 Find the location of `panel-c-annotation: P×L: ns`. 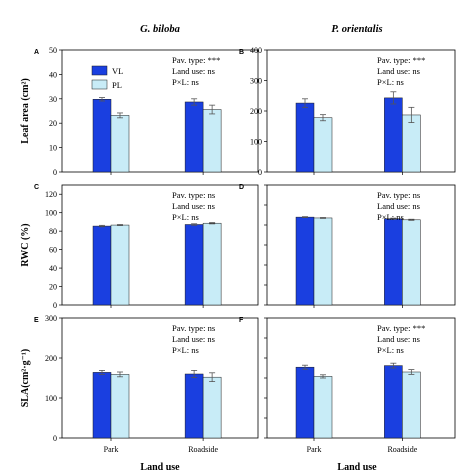

panel-c-annotation: P×L: ns is located at coordinates (185, 217).